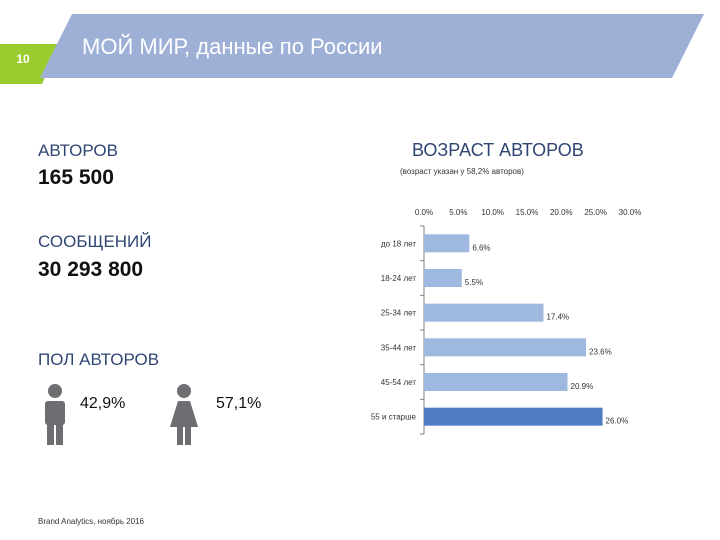 The height and width of the screenshot is (540, 720). I want to click on x-tick-label: 0.0%, so click(424, 212).